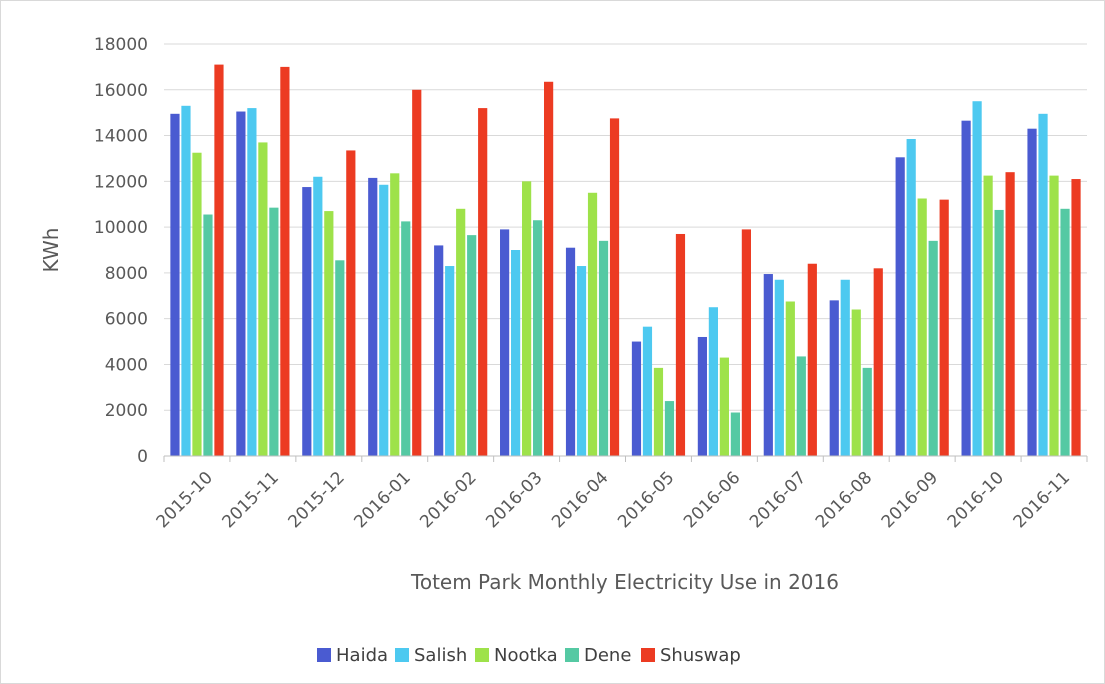 The width and height of the screenshot is (1105, 684). What do you see at coordinates (910, 500) in the screenshot?
I see `x-tick-label: 2016-09` at bounding box center [910, 500].